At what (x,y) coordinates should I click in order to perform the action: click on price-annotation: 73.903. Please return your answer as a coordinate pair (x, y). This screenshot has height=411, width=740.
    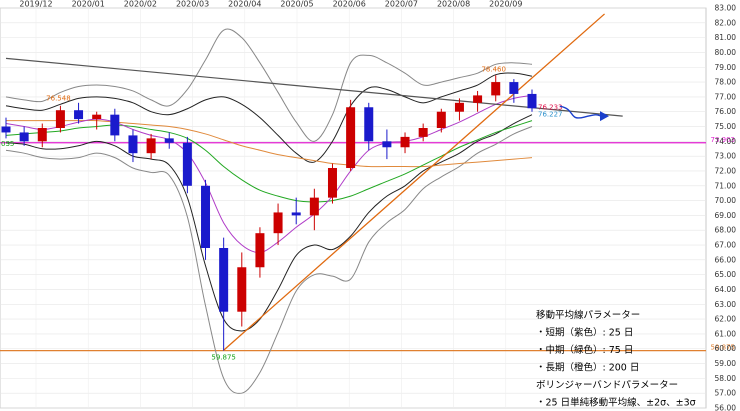
    Looking at the image, I should click on (723, 140).